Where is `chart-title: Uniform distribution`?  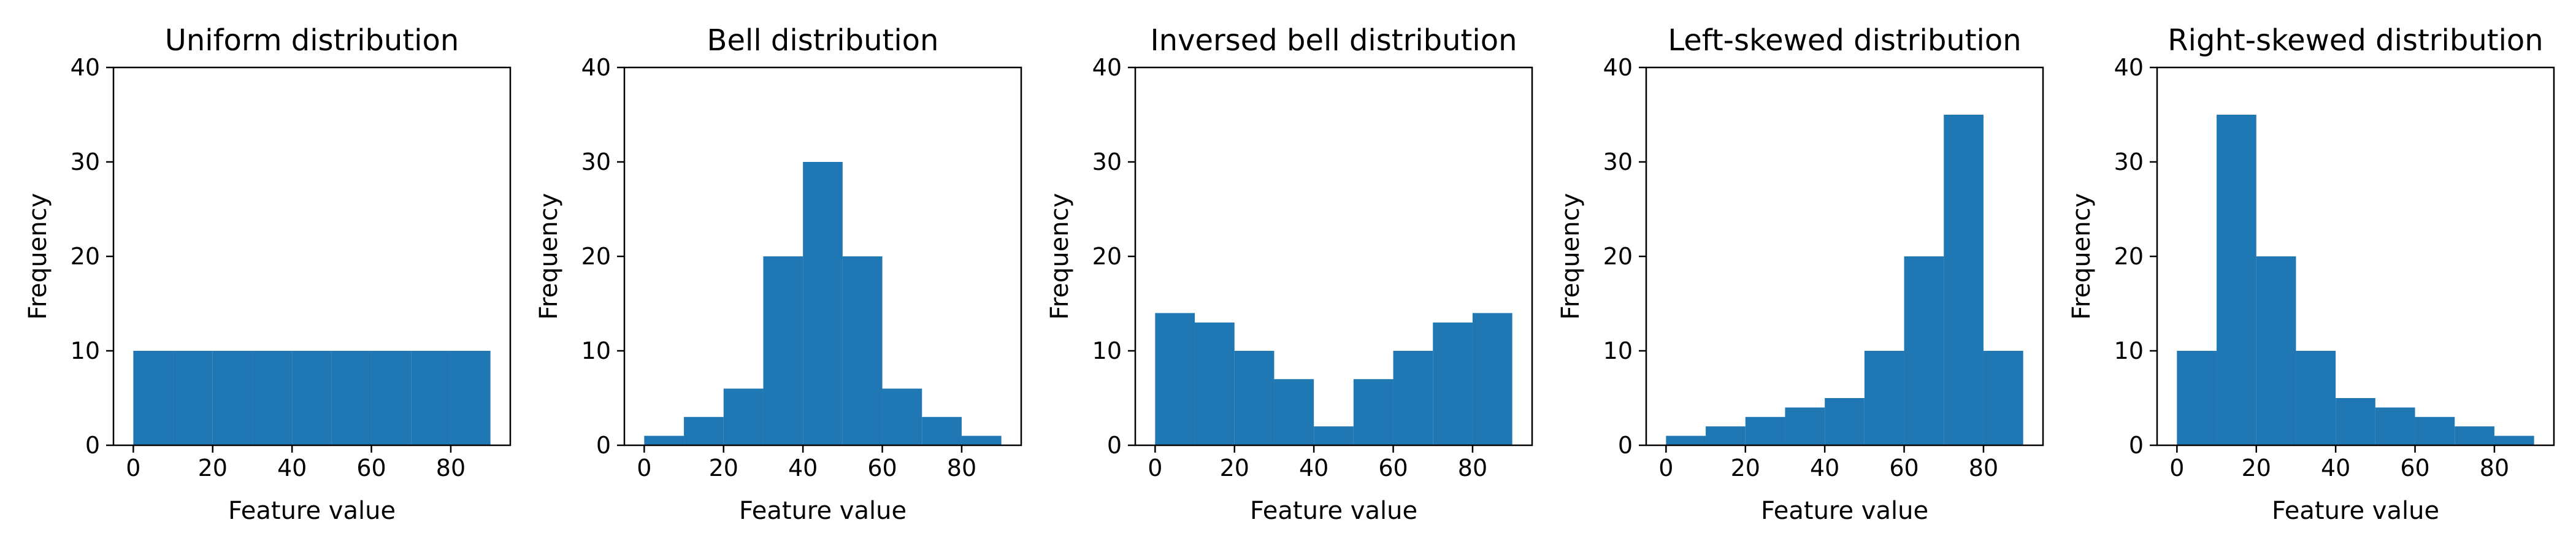 chart-title: Uniform distribution is located at coordinates (312, 40).